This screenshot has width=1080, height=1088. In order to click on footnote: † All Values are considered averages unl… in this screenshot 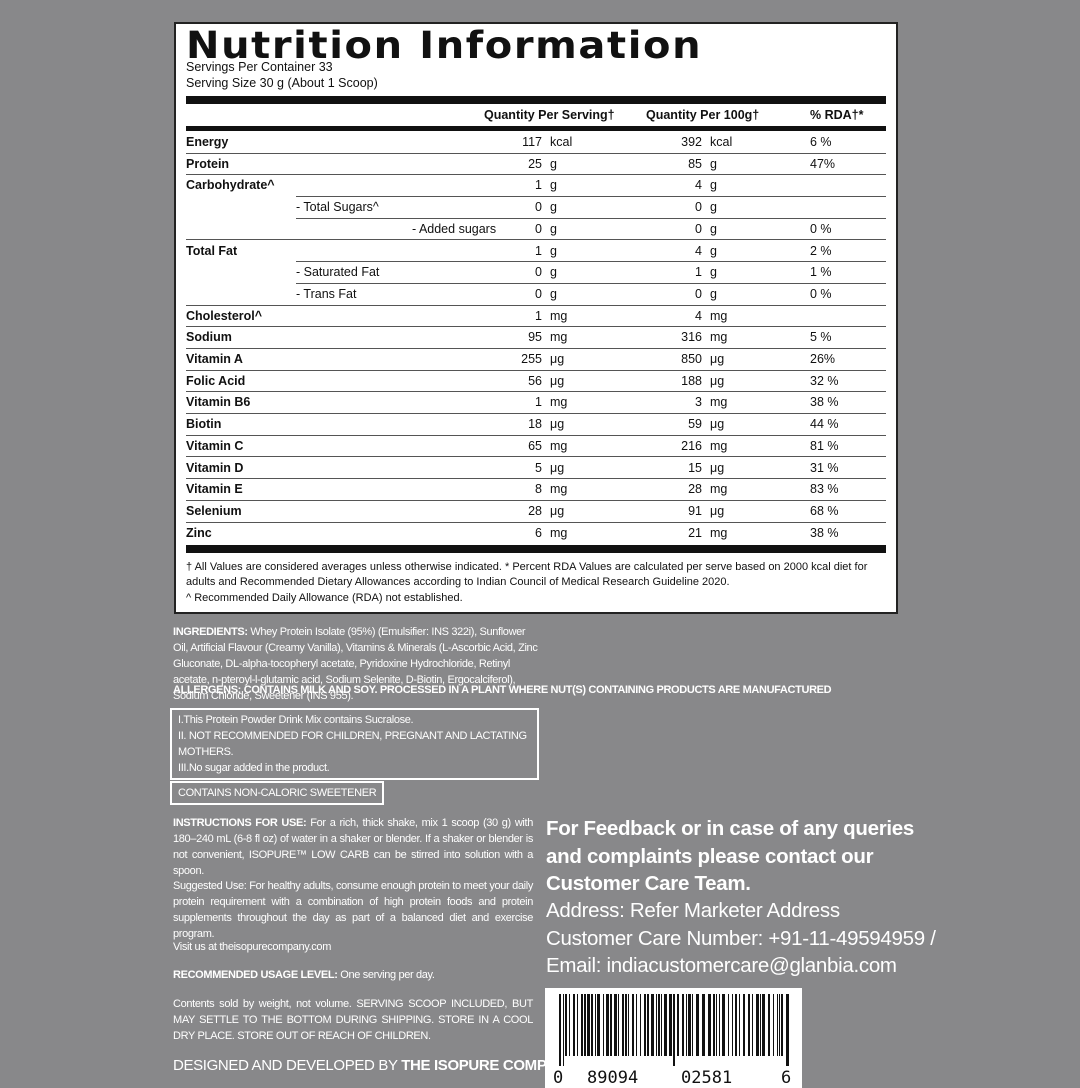, I will do `click(527, 574)`.